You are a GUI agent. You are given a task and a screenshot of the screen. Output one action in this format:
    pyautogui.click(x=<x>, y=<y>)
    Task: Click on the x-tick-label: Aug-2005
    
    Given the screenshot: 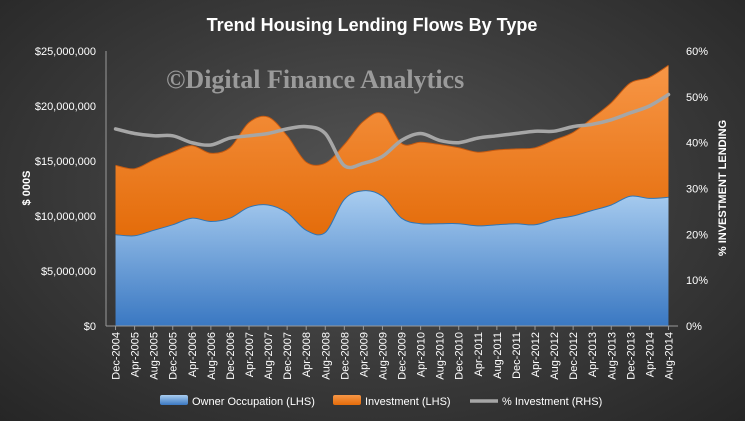 What is the action you would take?
    pyautogui.click(x=155, y=356)
    